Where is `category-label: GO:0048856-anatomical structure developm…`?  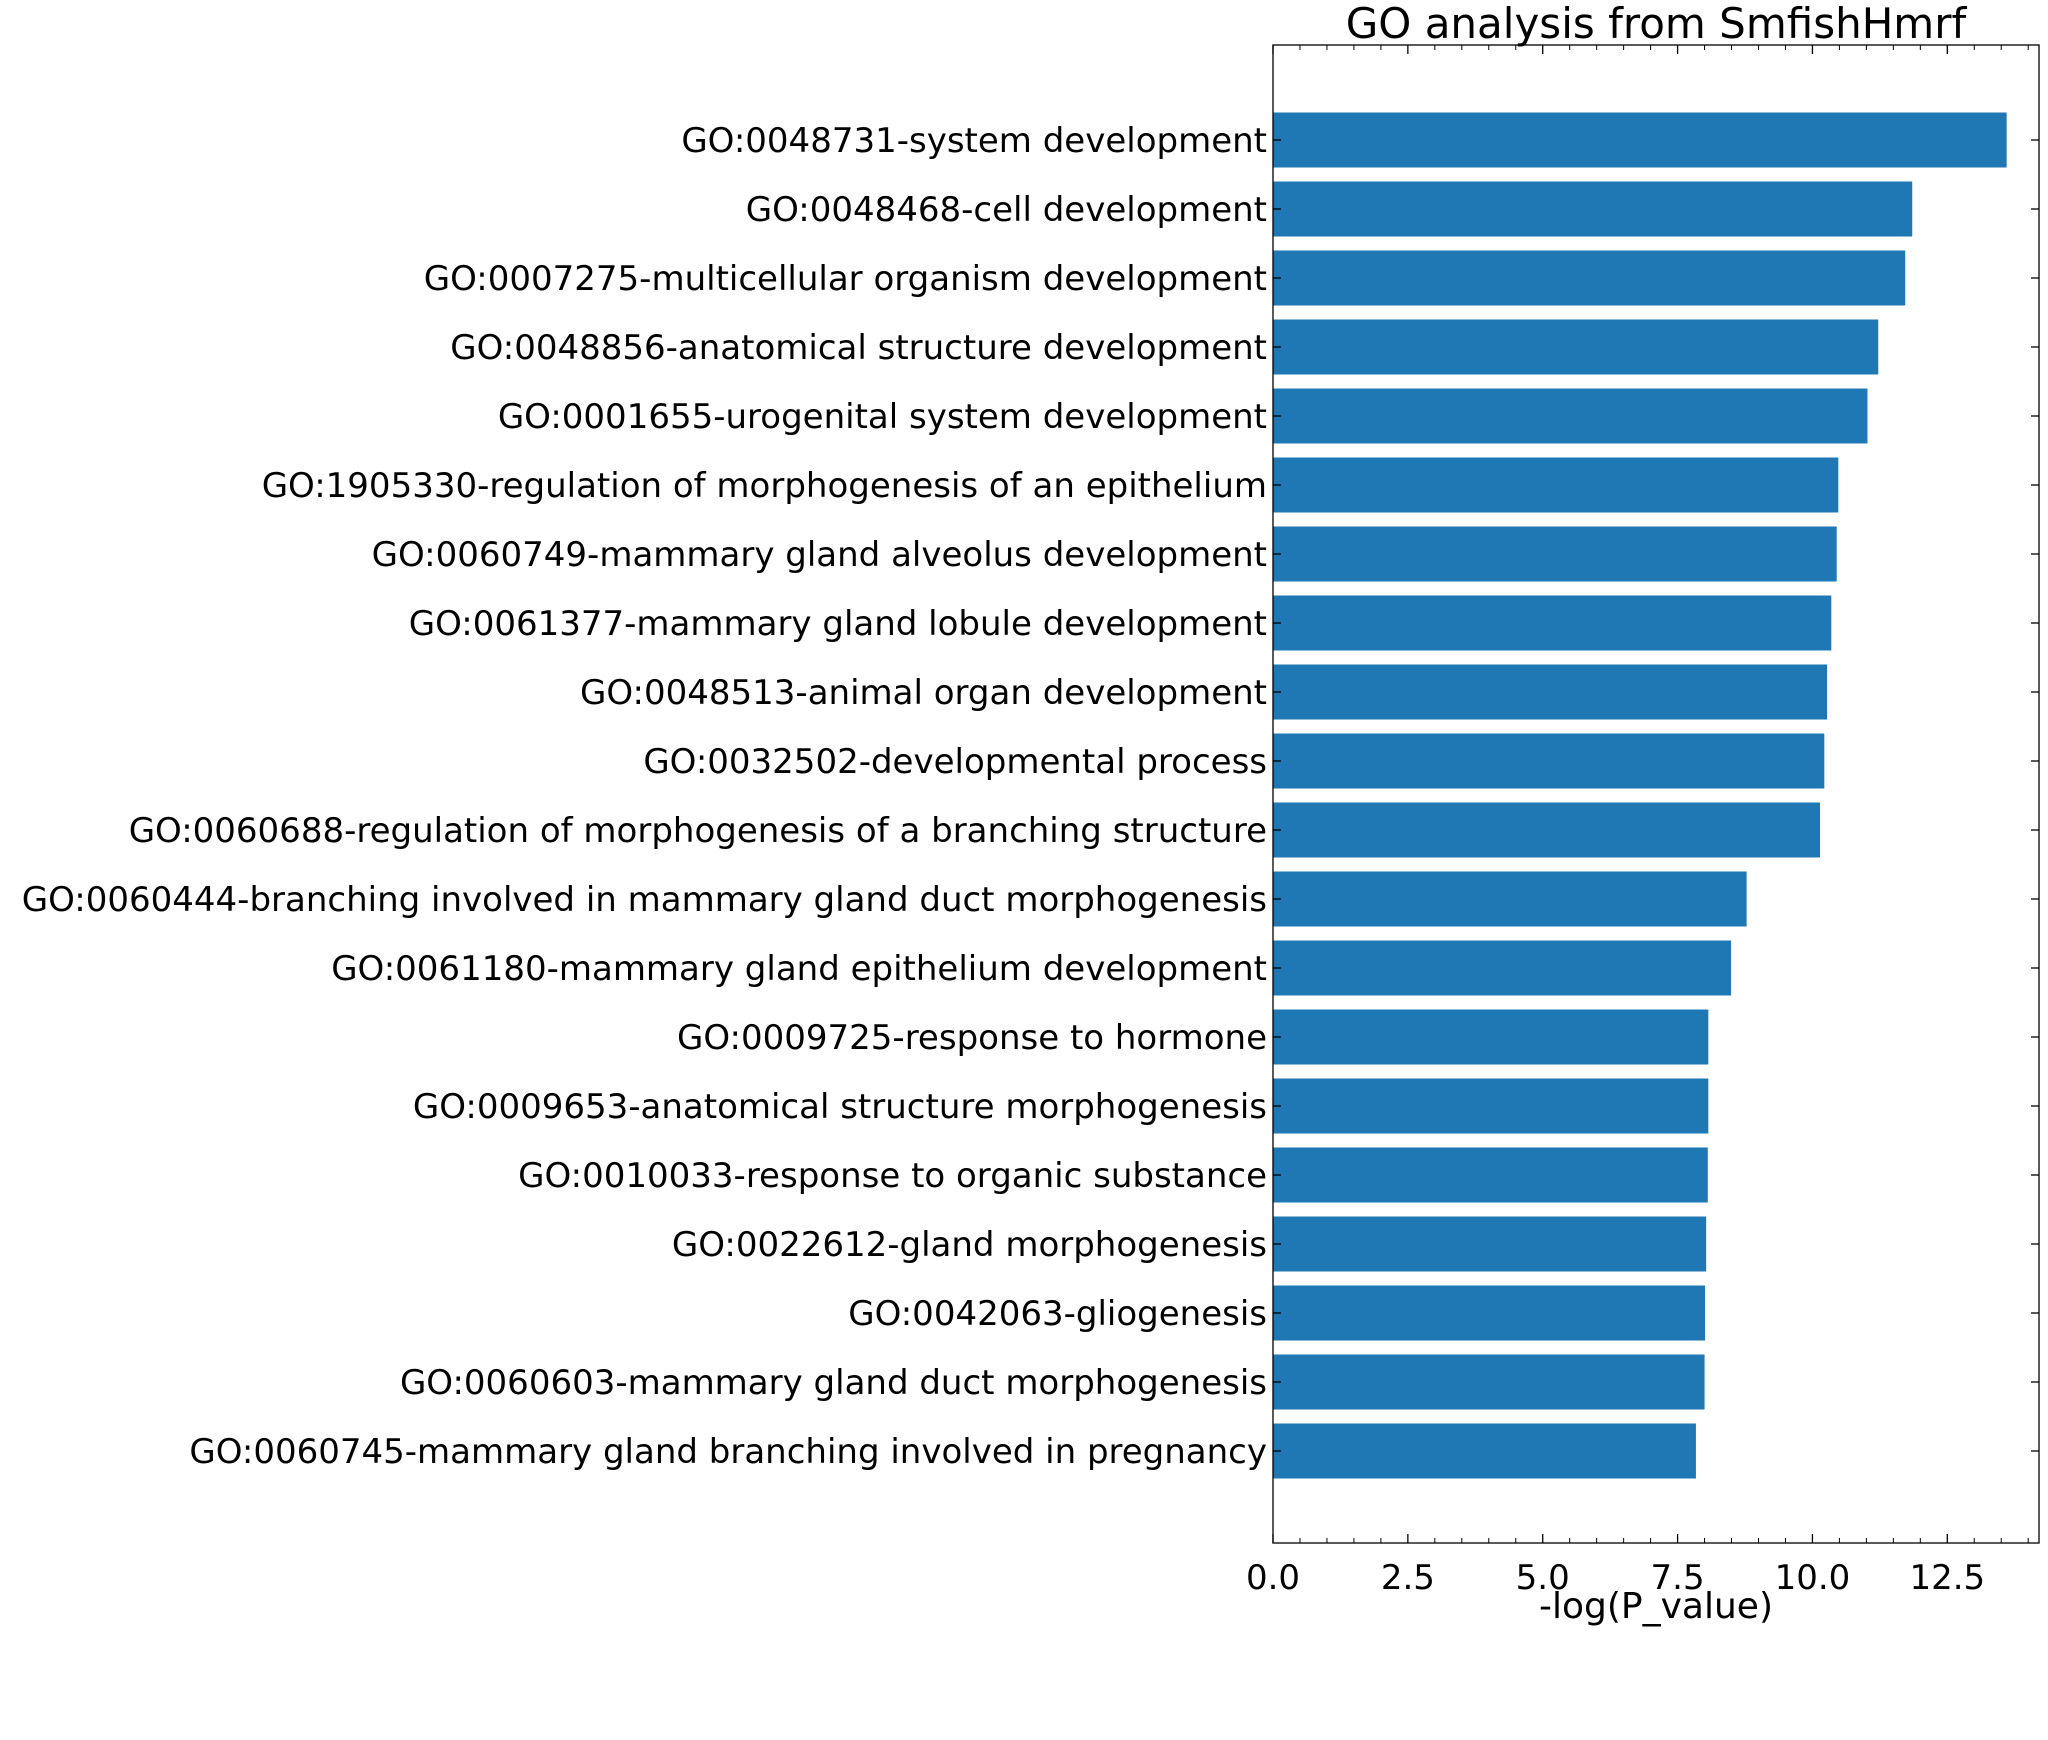 category-label: GO:0048856-anatomical structure developm… is located at coordinates (858, 348).